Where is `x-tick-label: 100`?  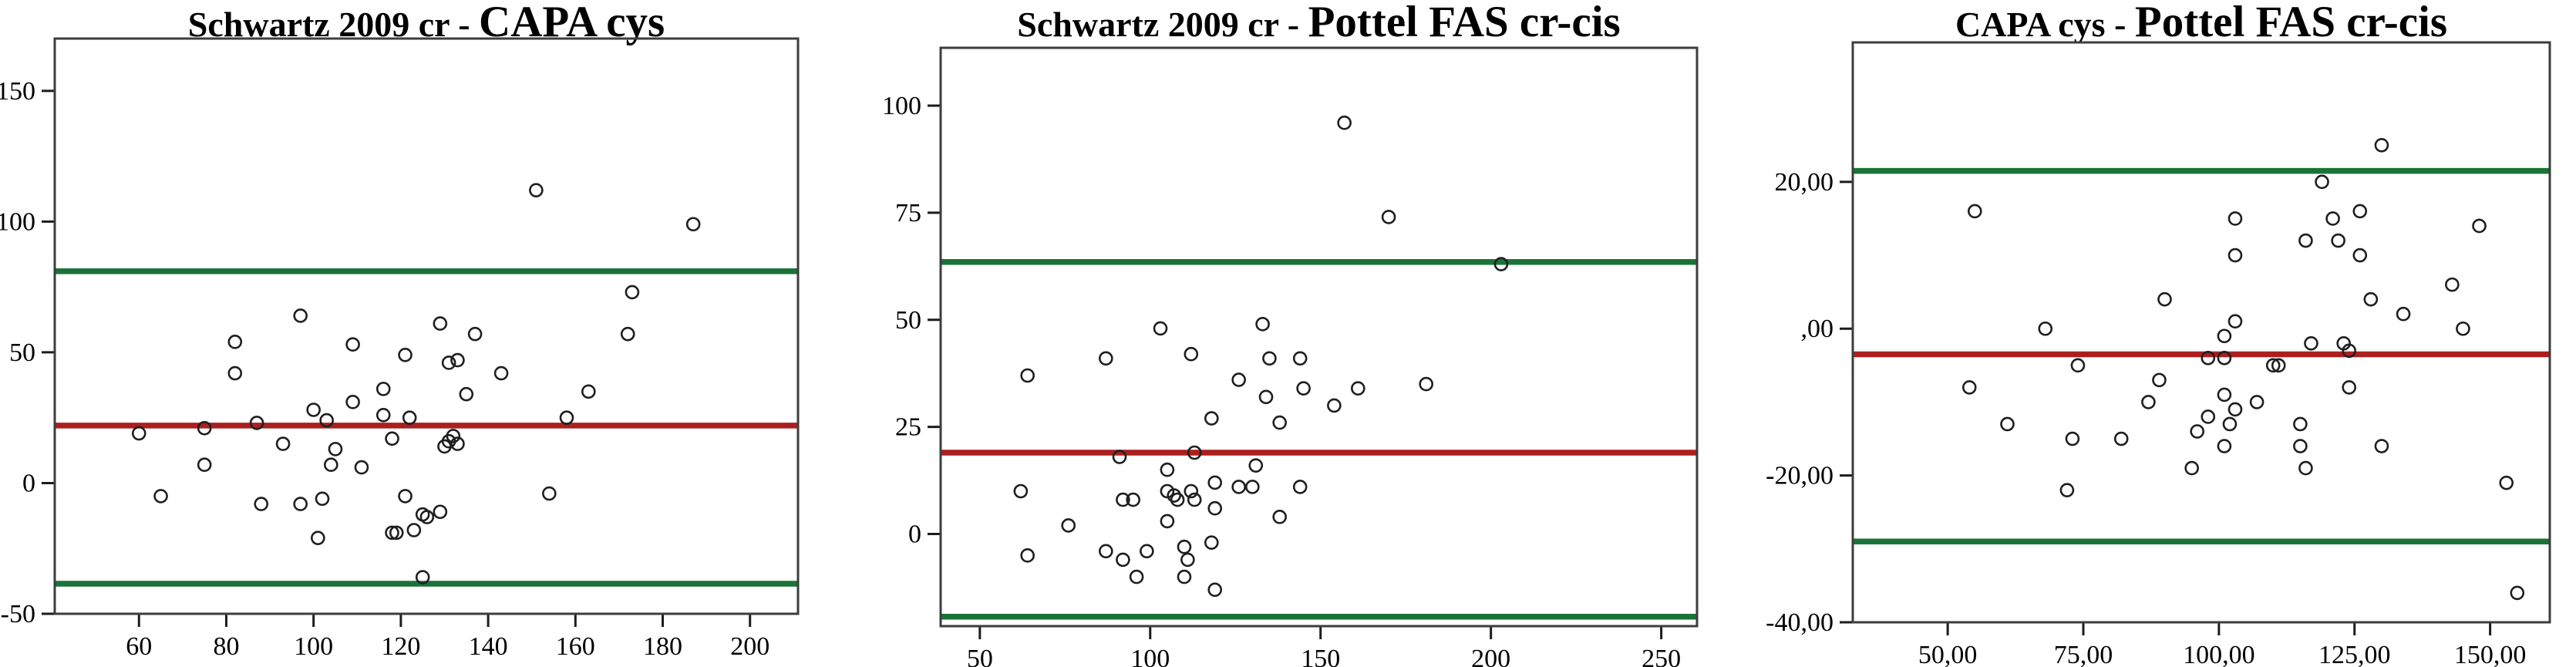 x-tick-label: 100 is located at coordinates (1150, 656).